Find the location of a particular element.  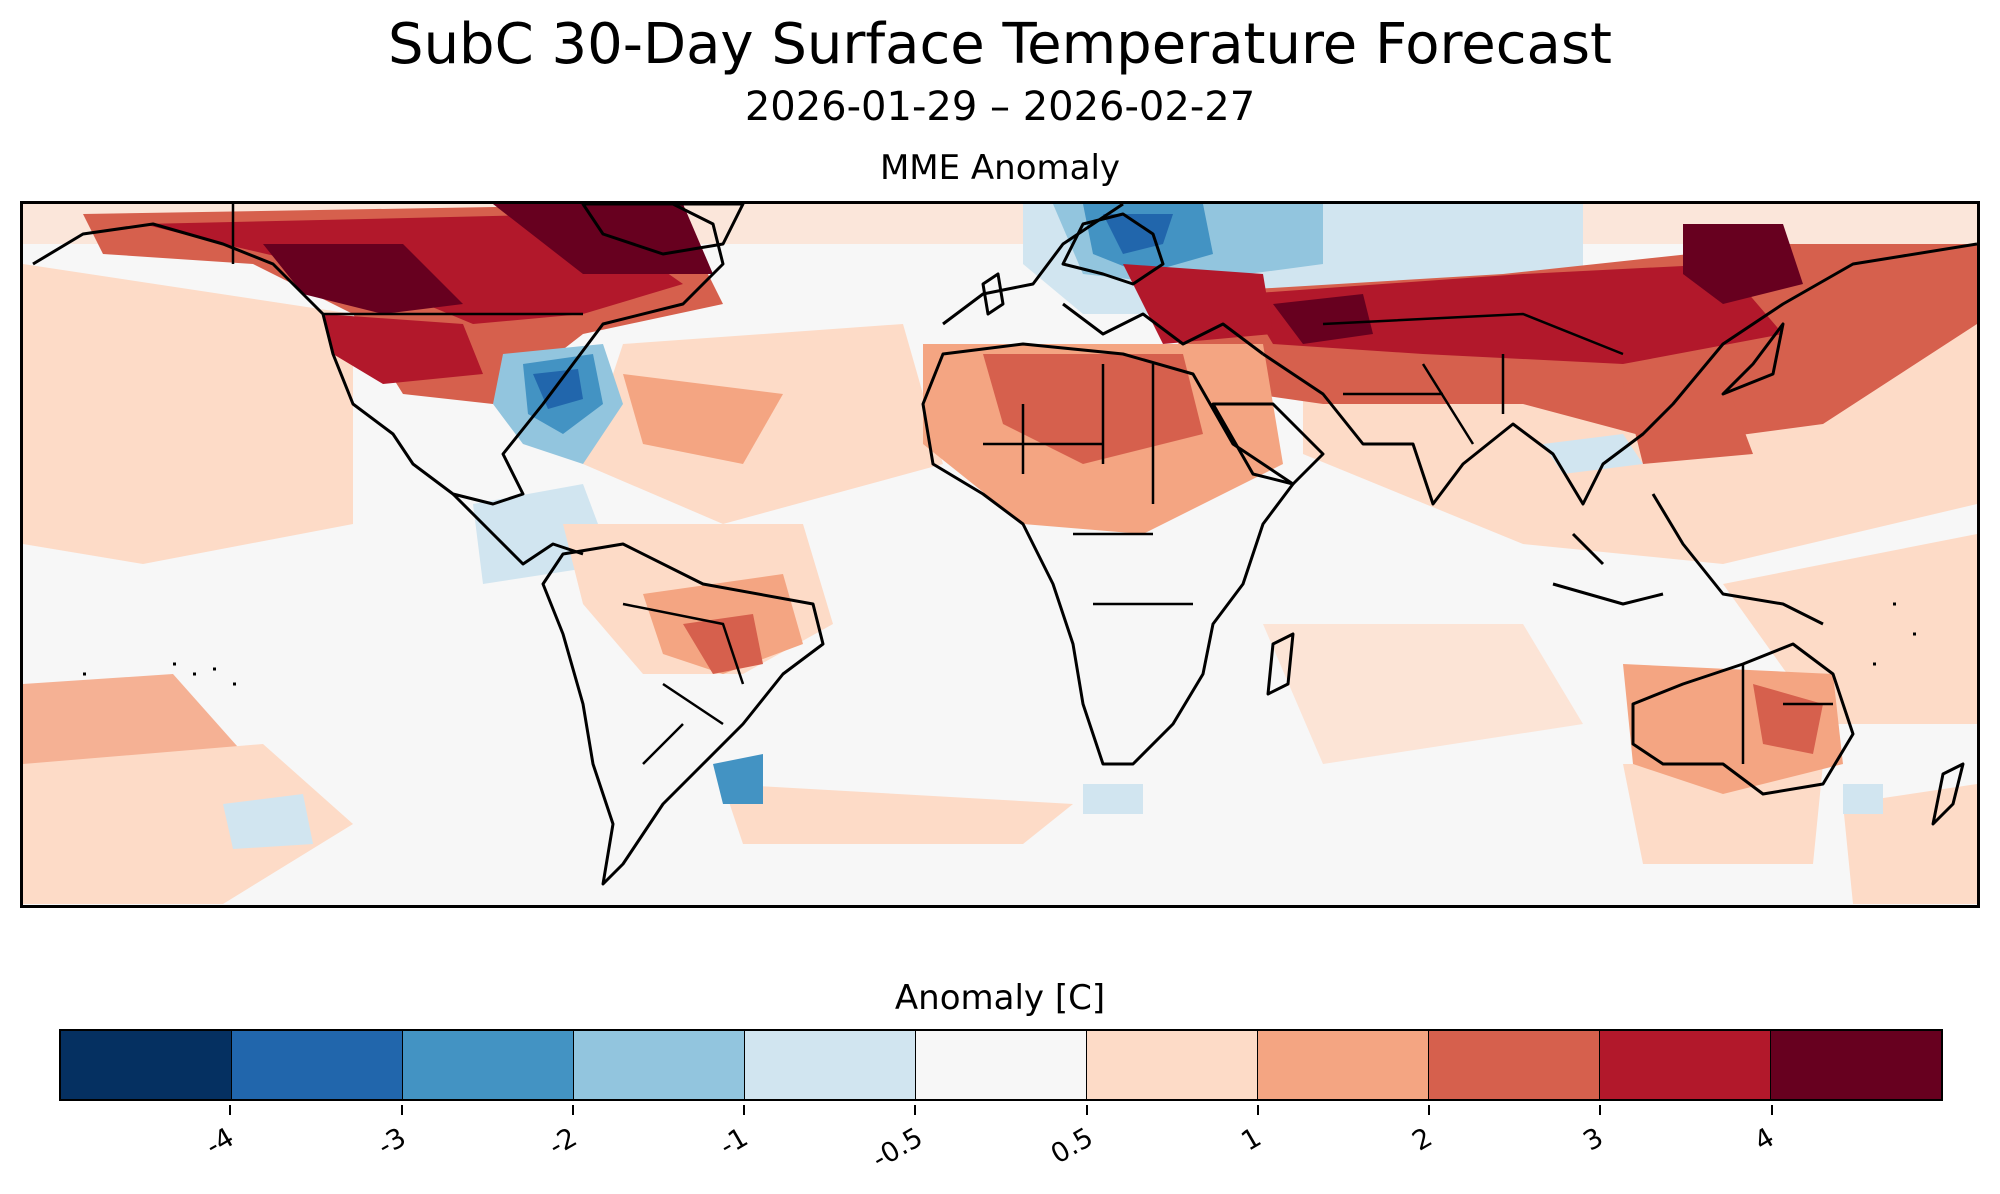

coastline-greenland is located at coordinates (663, 230).